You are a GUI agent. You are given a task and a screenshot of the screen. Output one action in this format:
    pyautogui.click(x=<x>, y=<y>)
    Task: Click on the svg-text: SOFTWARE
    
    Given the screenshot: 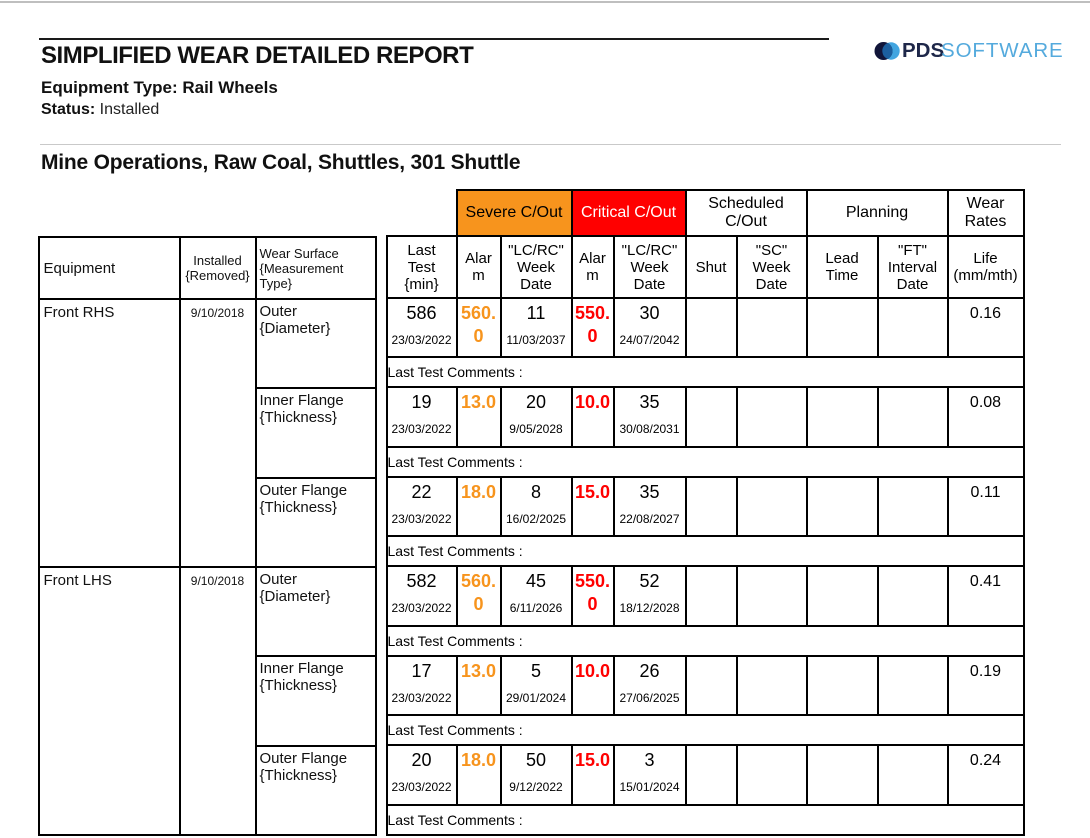 What is the action you would take?
    pyautogui.click(x=1002, y=50)
    